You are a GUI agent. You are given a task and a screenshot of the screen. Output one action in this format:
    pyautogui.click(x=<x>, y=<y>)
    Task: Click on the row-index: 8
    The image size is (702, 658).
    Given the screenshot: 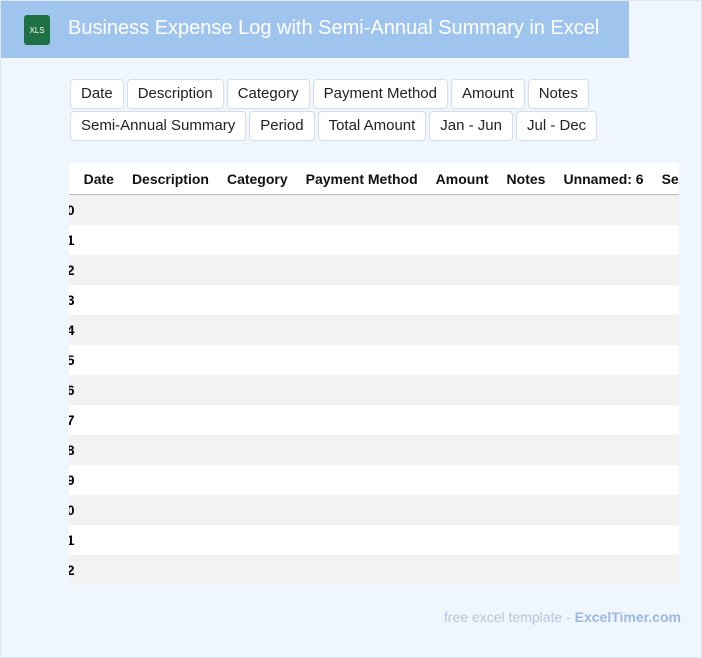 What is the action you would take?
    pyautogui.click(x=72, y=450)
    